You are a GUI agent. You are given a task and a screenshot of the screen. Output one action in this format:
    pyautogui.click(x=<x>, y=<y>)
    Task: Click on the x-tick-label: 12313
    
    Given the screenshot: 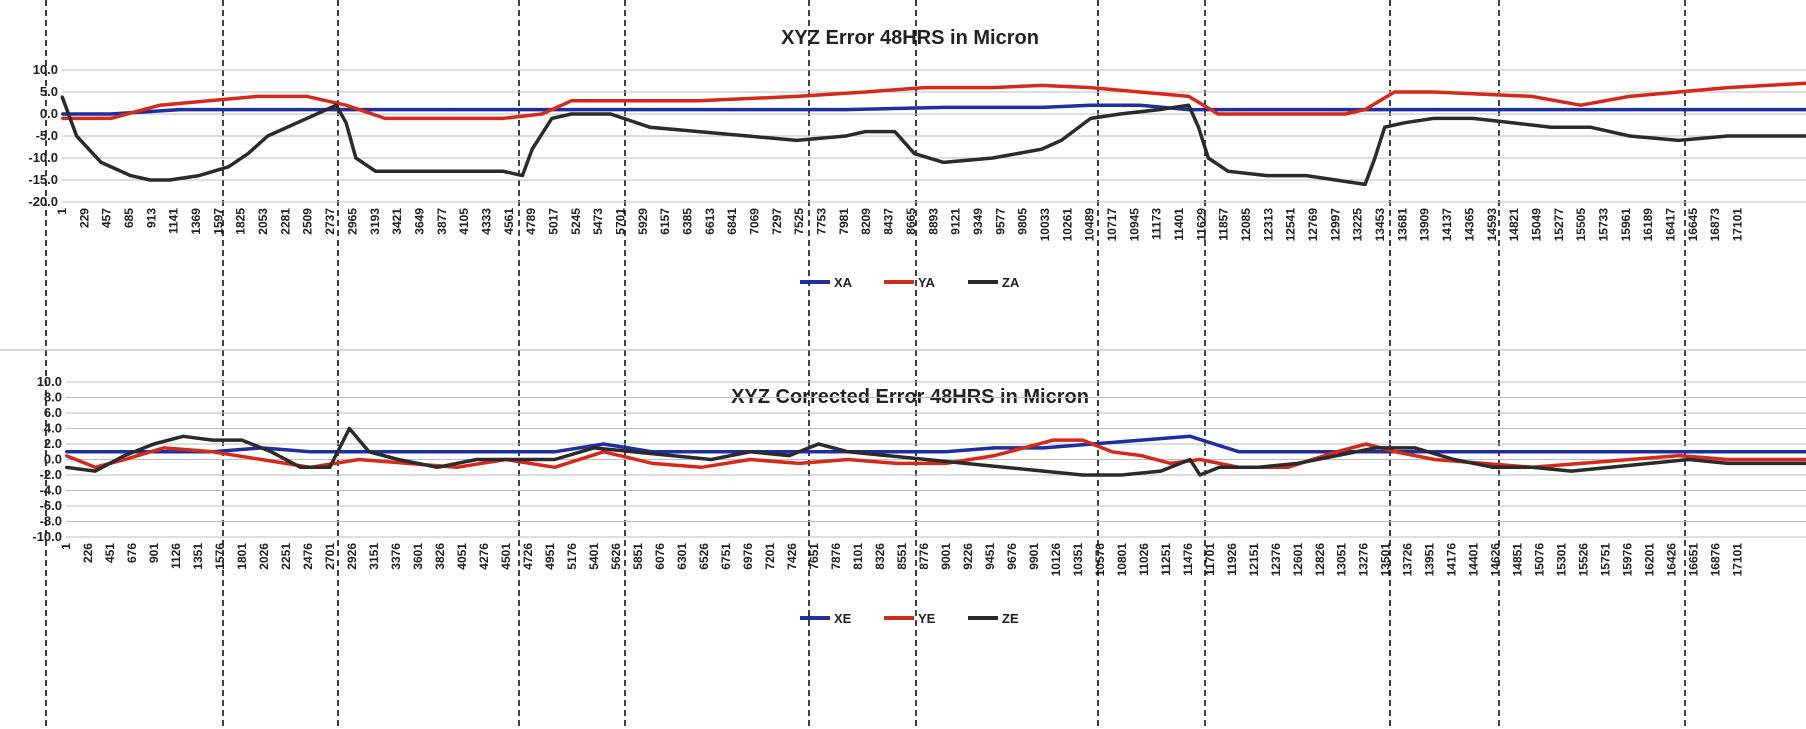 What is the action you would take?
    pyautogui.click(x=1268, y=225)
    